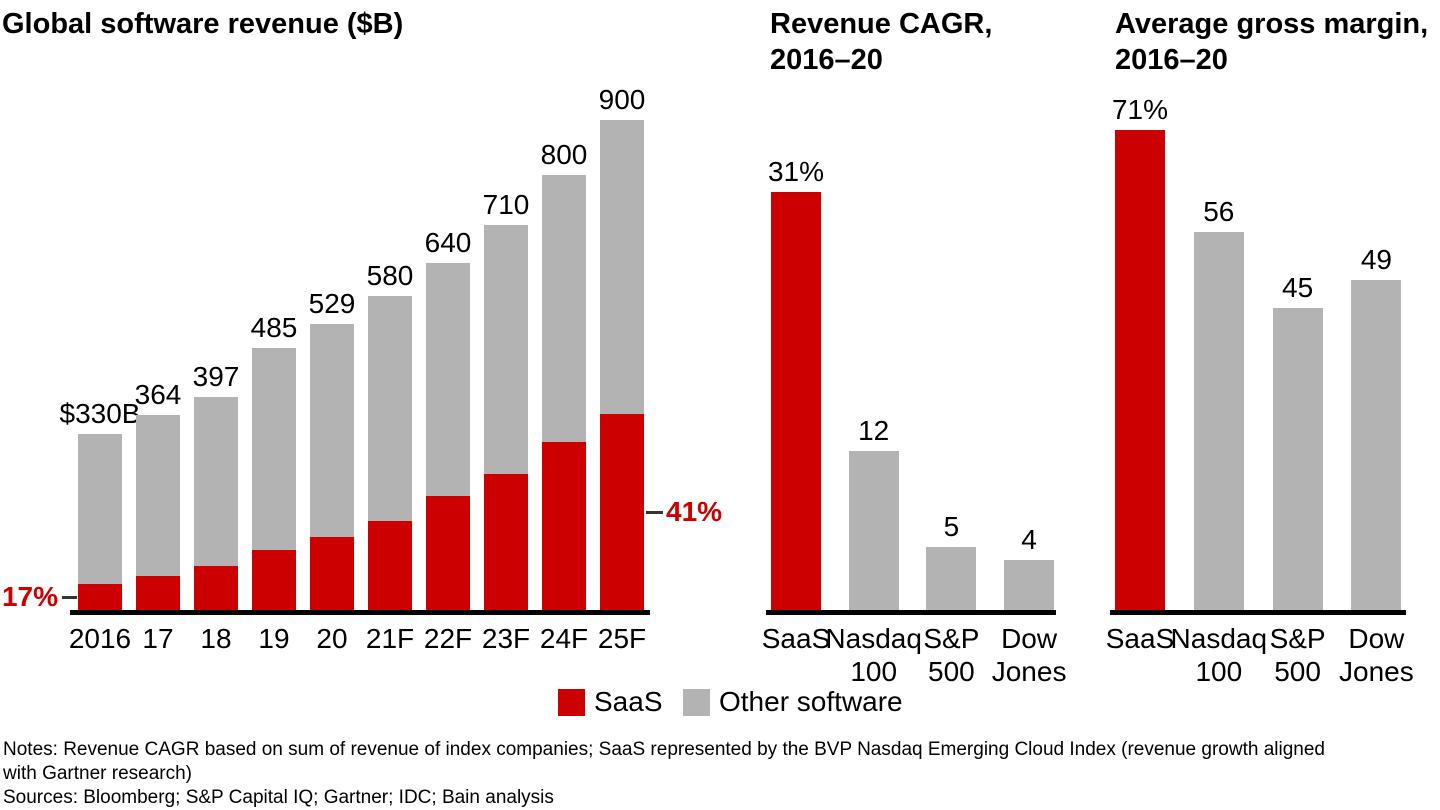  Describe the element at coordinates (29, 596) in the screenshot. I see `saas-share-2016-annotation: 17%` at that location.